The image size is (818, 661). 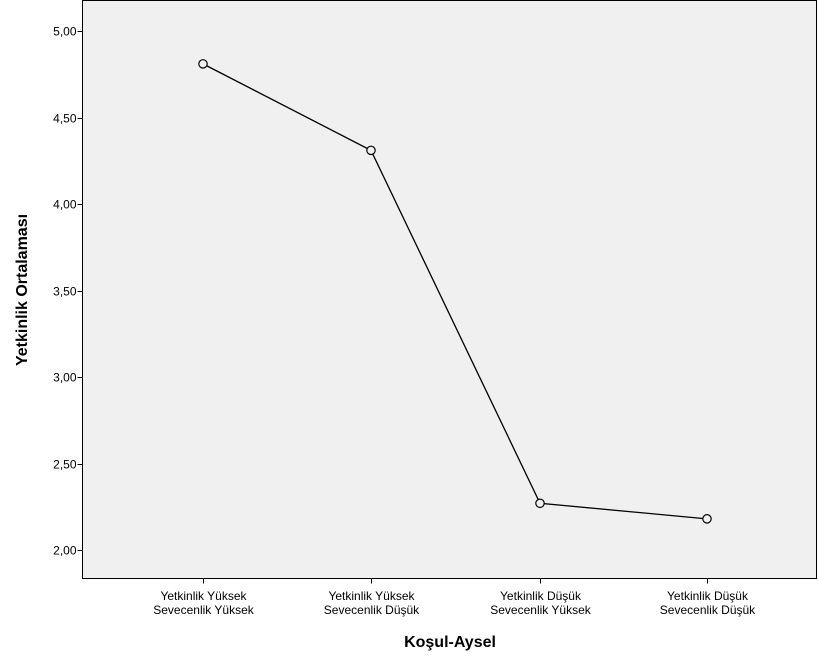 I want to click on y-tick-label: 2,00, so click(x=65, y=551).